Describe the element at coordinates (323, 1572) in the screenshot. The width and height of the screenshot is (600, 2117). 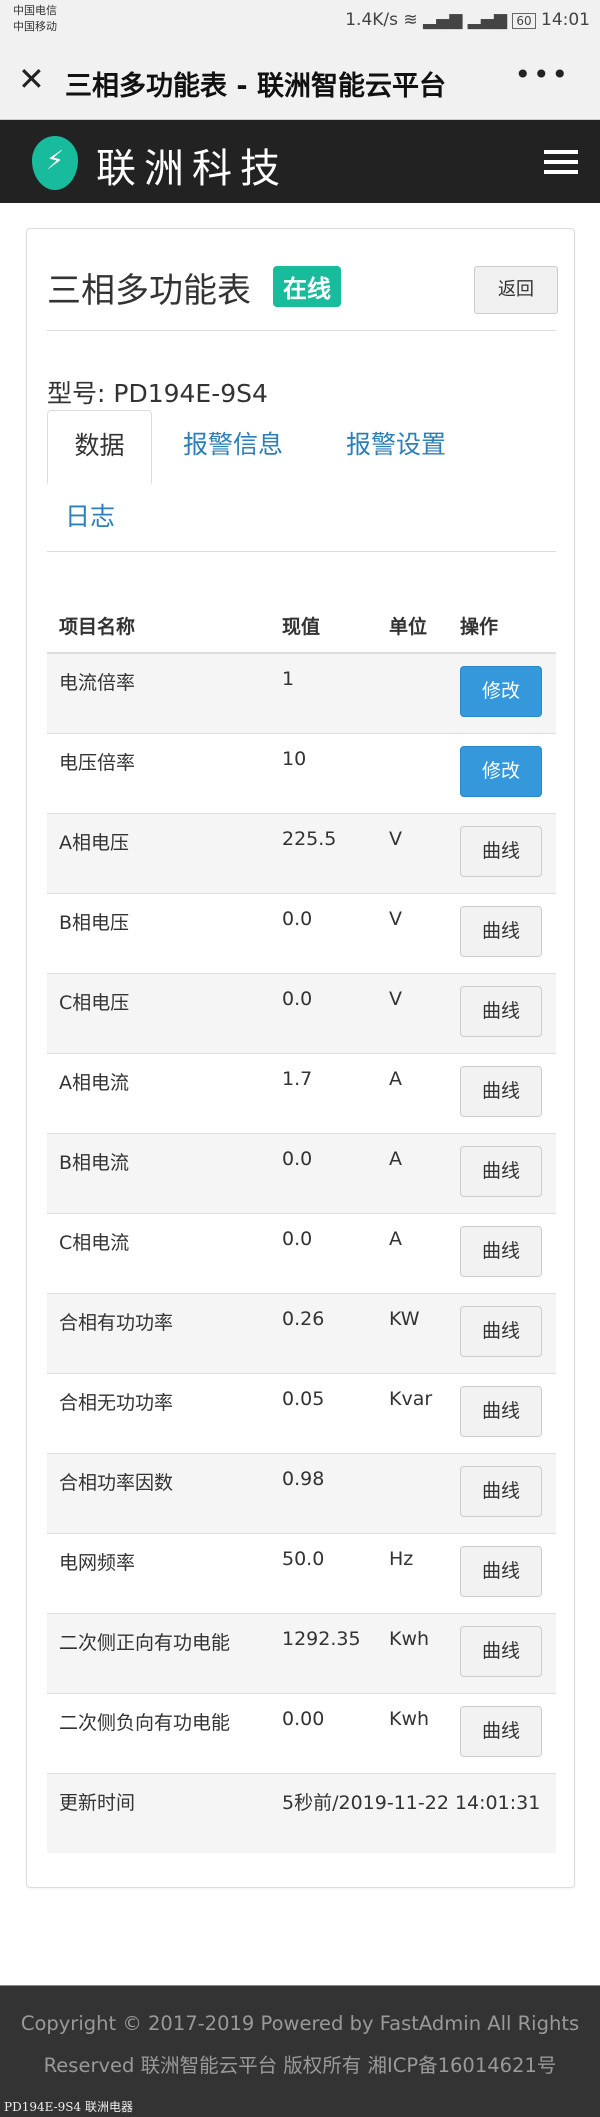
I see `item-value: 50.0` at that location.